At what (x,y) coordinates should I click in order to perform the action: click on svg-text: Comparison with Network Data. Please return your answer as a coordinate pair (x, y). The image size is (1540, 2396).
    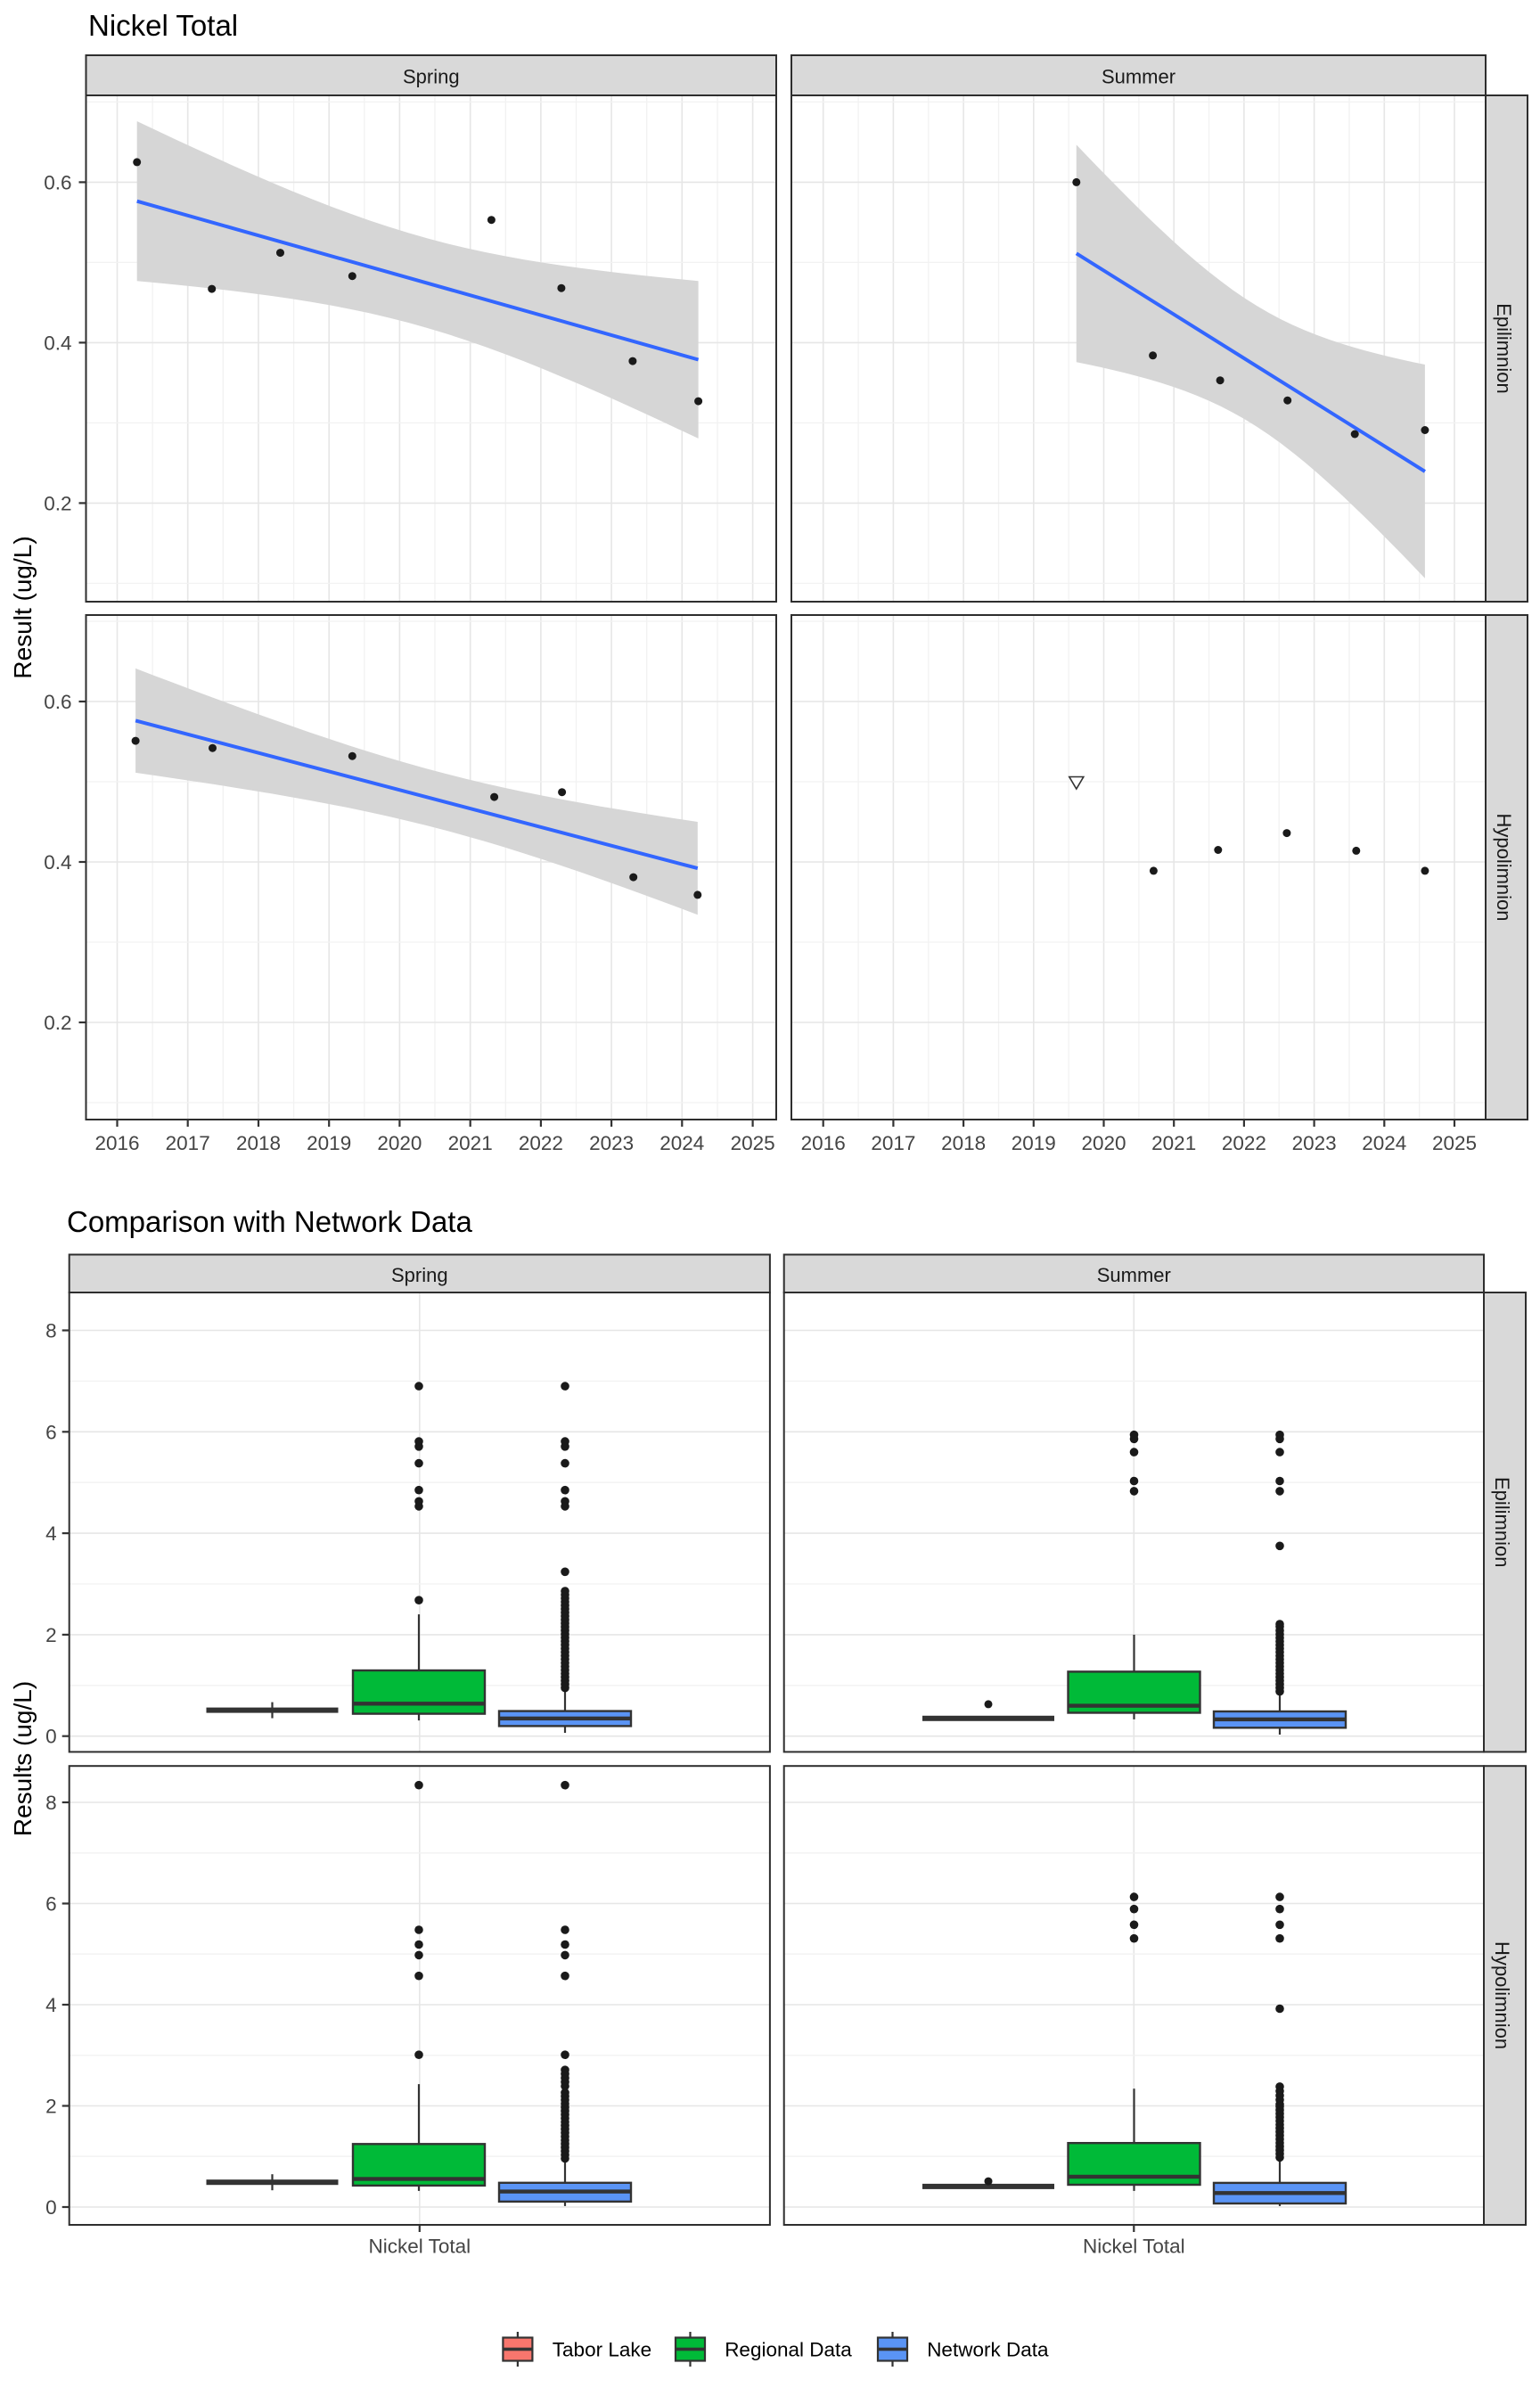
    Looking at the image, I should click on (269, 1221).